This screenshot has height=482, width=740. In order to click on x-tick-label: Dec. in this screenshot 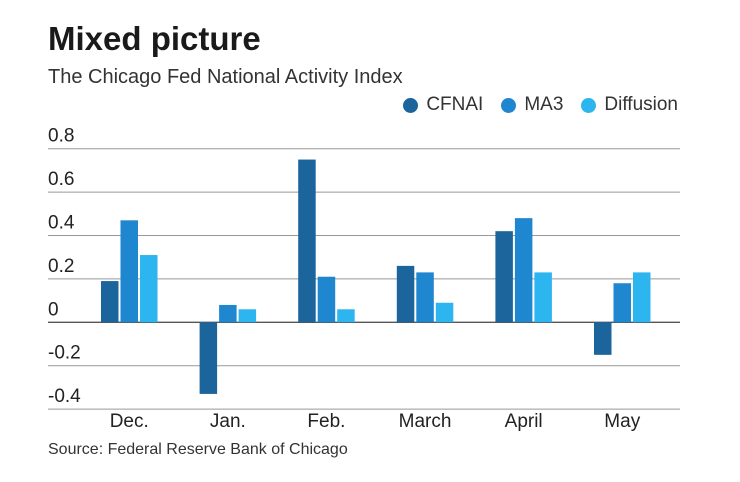, I will do `click(129, 421)`.